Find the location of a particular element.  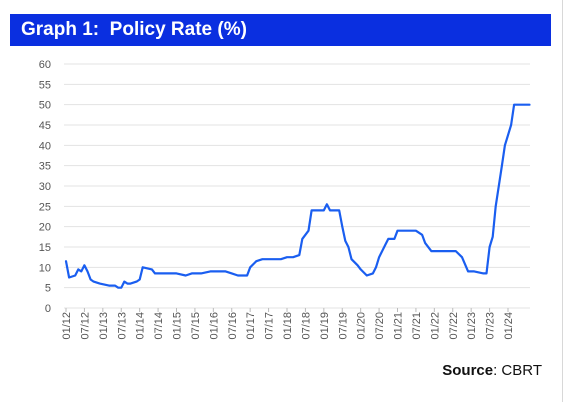

x-tick-label: 07/23 is located at coordinates (491, 326).